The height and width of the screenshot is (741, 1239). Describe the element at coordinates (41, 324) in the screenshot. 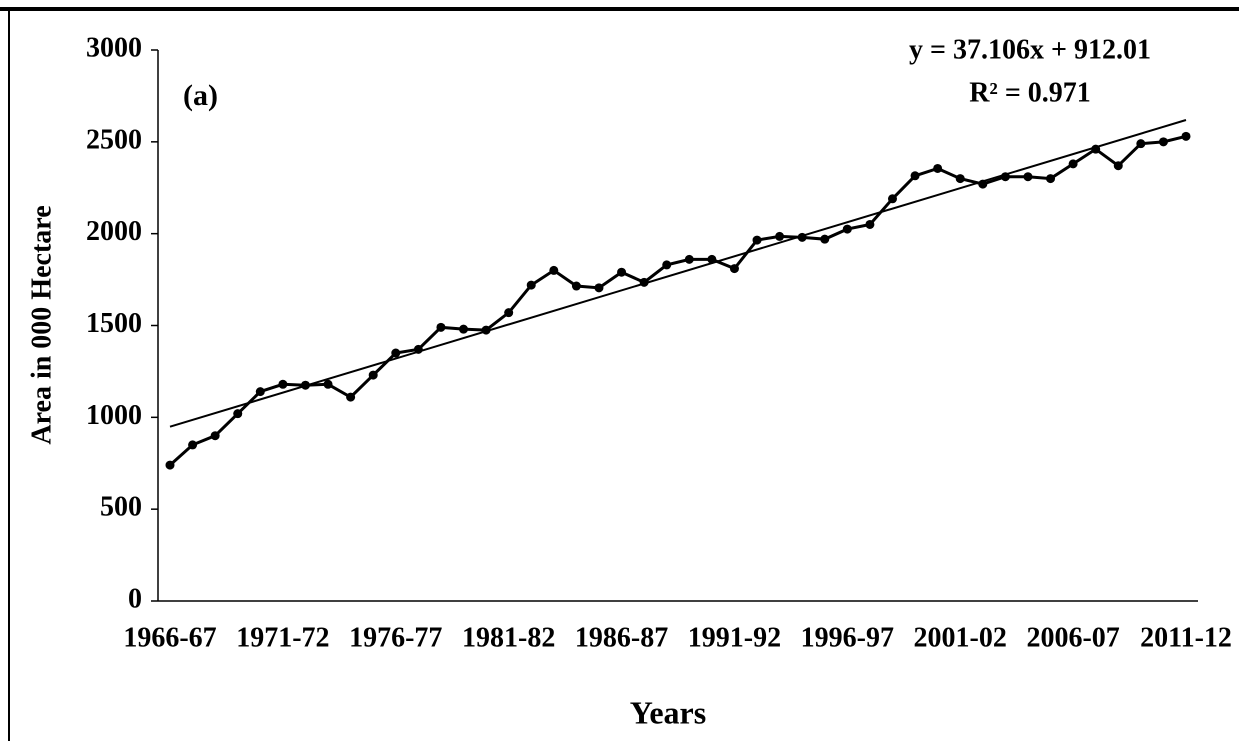

I see `y-axis-label: Area in 000 Hectare` at that location.